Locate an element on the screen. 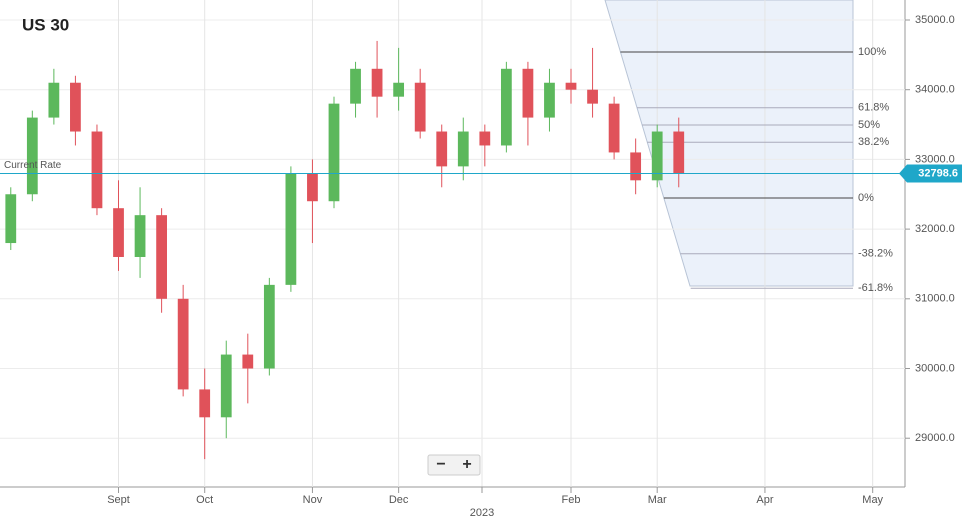  chart-title: US 30 is located at coordinates (45, 24).